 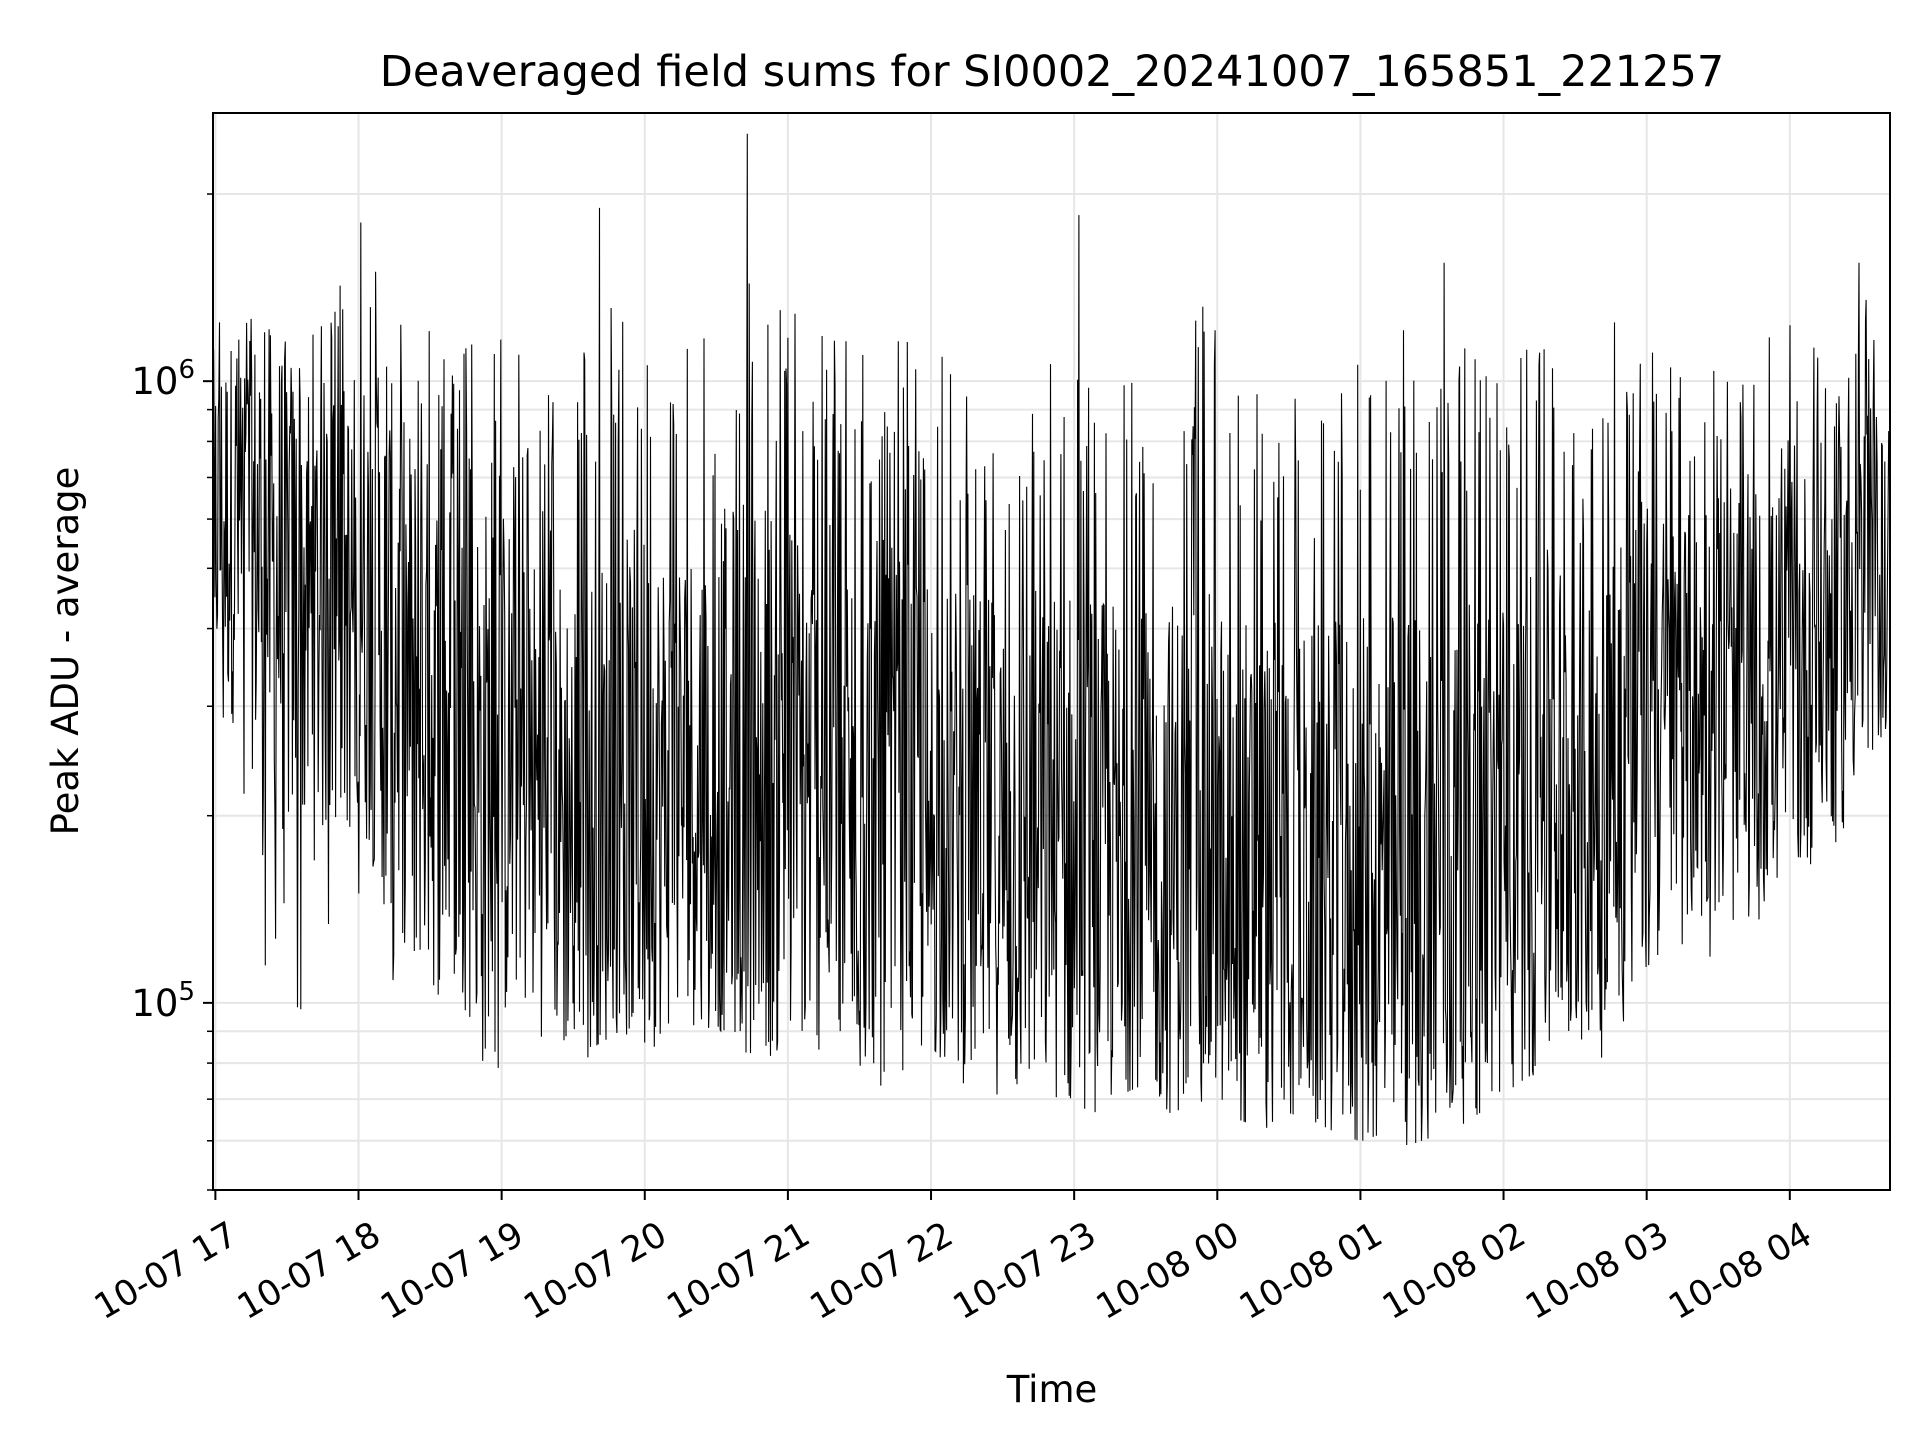 I want to click on y-tick-label: 105, so click(x=163, y=1001).